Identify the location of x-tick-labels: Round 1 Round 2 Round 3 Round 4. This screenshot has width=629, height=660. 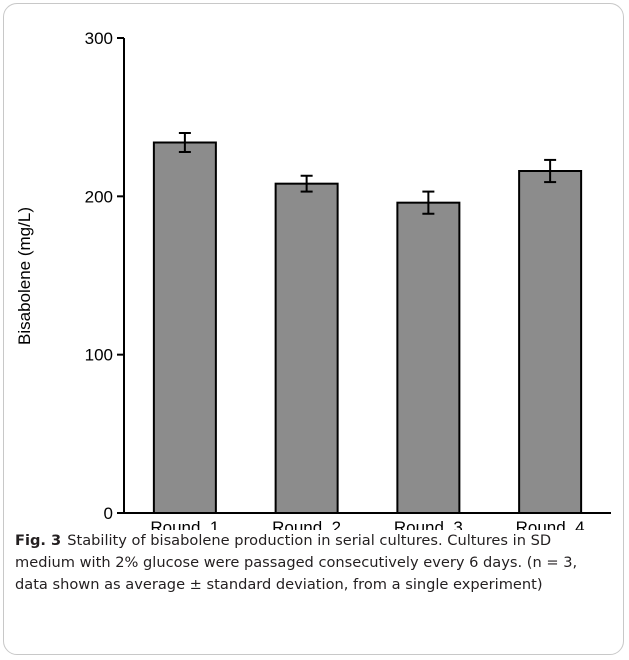
(367, 524).